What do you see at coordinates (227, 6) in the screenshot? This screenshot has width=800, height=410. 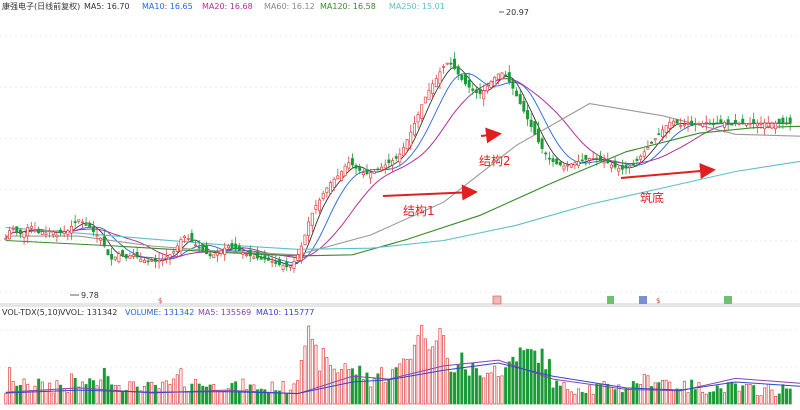 I see `ma20-legend: MA20: 16.68` at bounding box center [227, 6].